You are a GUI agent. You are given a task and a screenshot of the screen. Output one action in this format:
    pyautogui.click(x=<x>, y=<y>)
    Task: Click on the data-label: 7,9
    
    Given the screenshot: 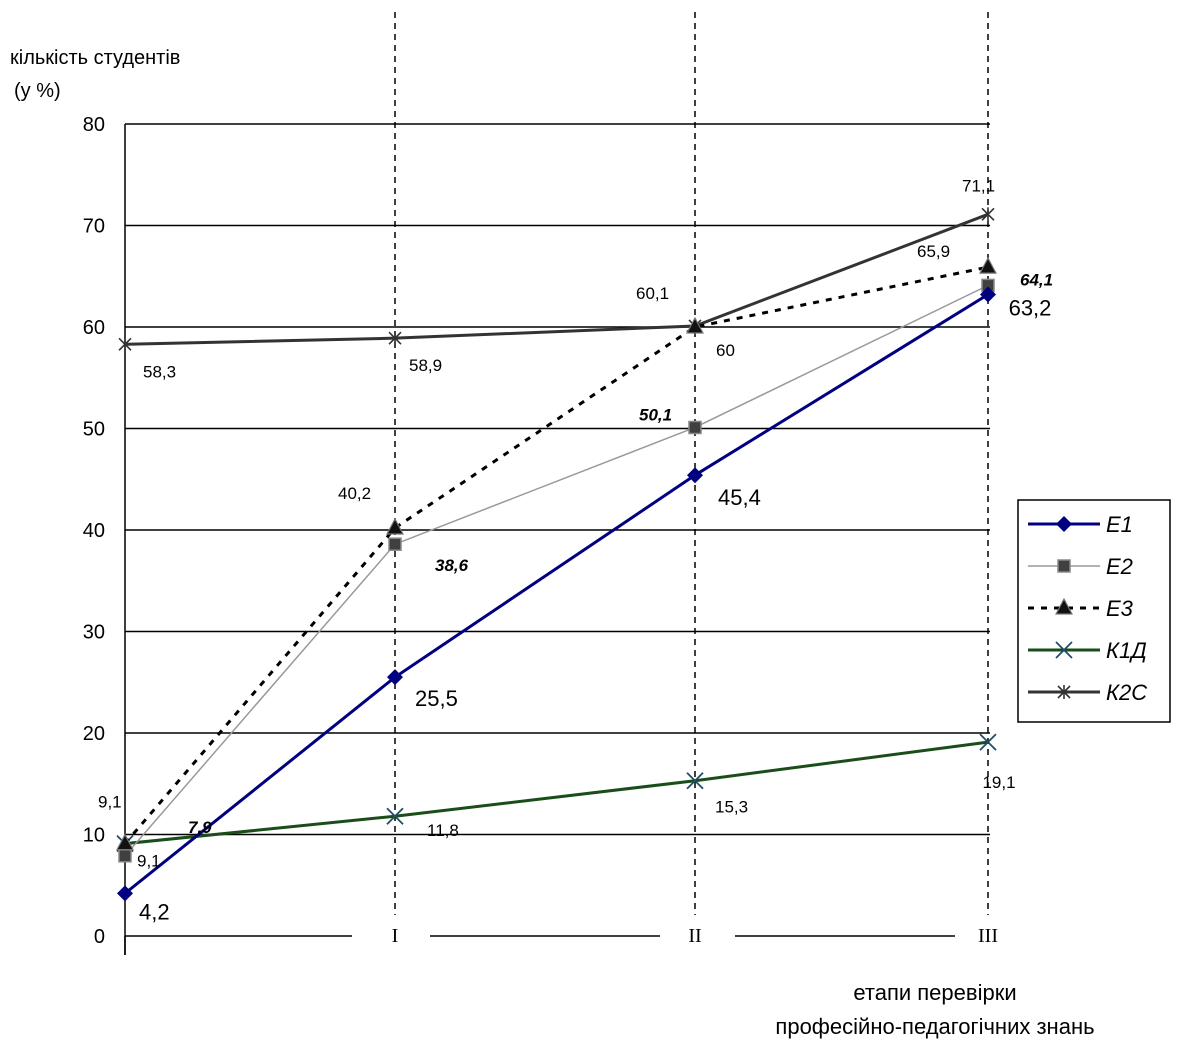 What is the action you would take?
    pyautogui.click(x=200, y=827)
    